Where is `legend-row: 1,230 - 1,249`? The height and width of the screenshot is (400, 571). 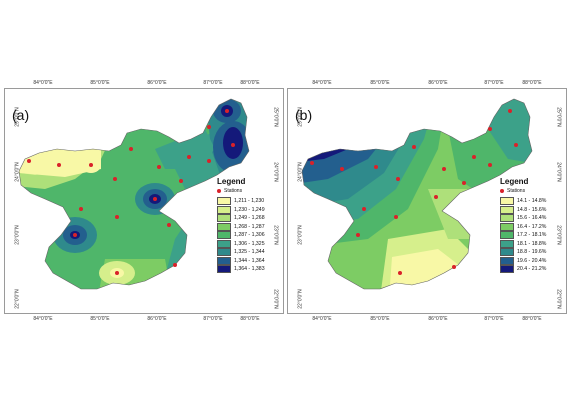 legend-row: 1,230 - 1,249 is located at coordinates (241, 210).